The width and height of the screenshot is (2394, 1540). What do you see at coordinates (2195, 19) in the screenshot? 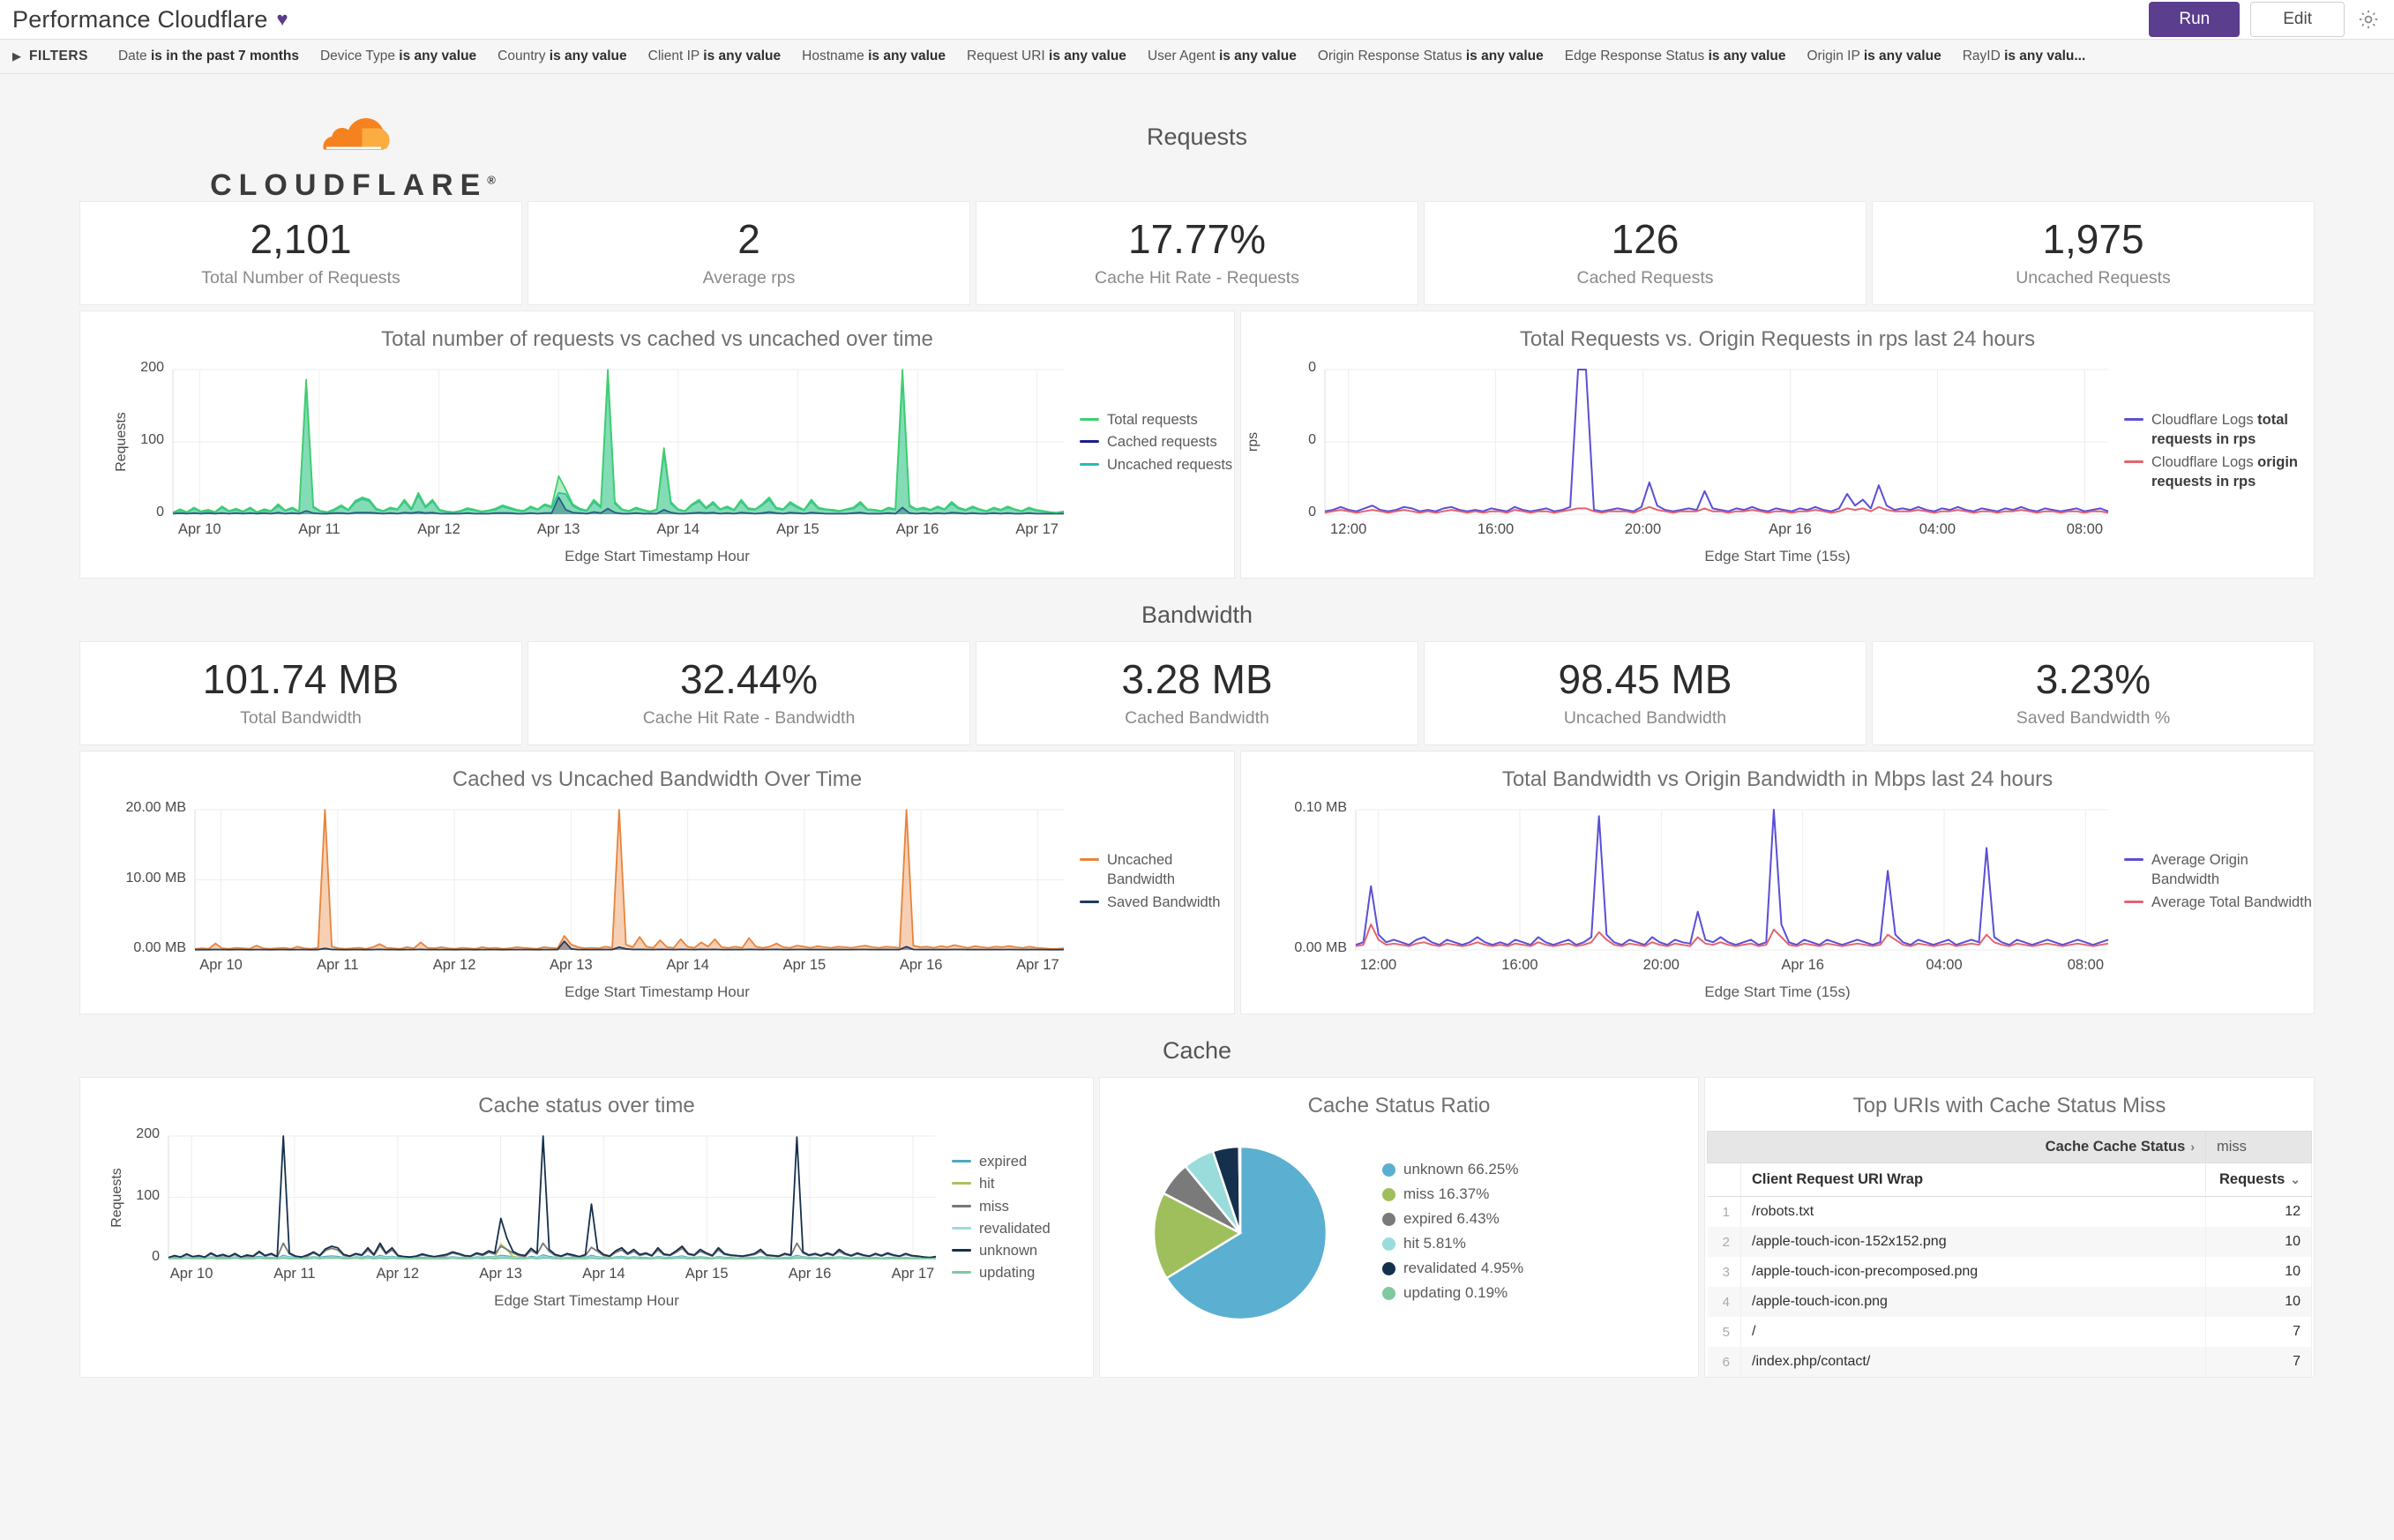
I see `run-button: Run` at bounding box center [2195, 19].